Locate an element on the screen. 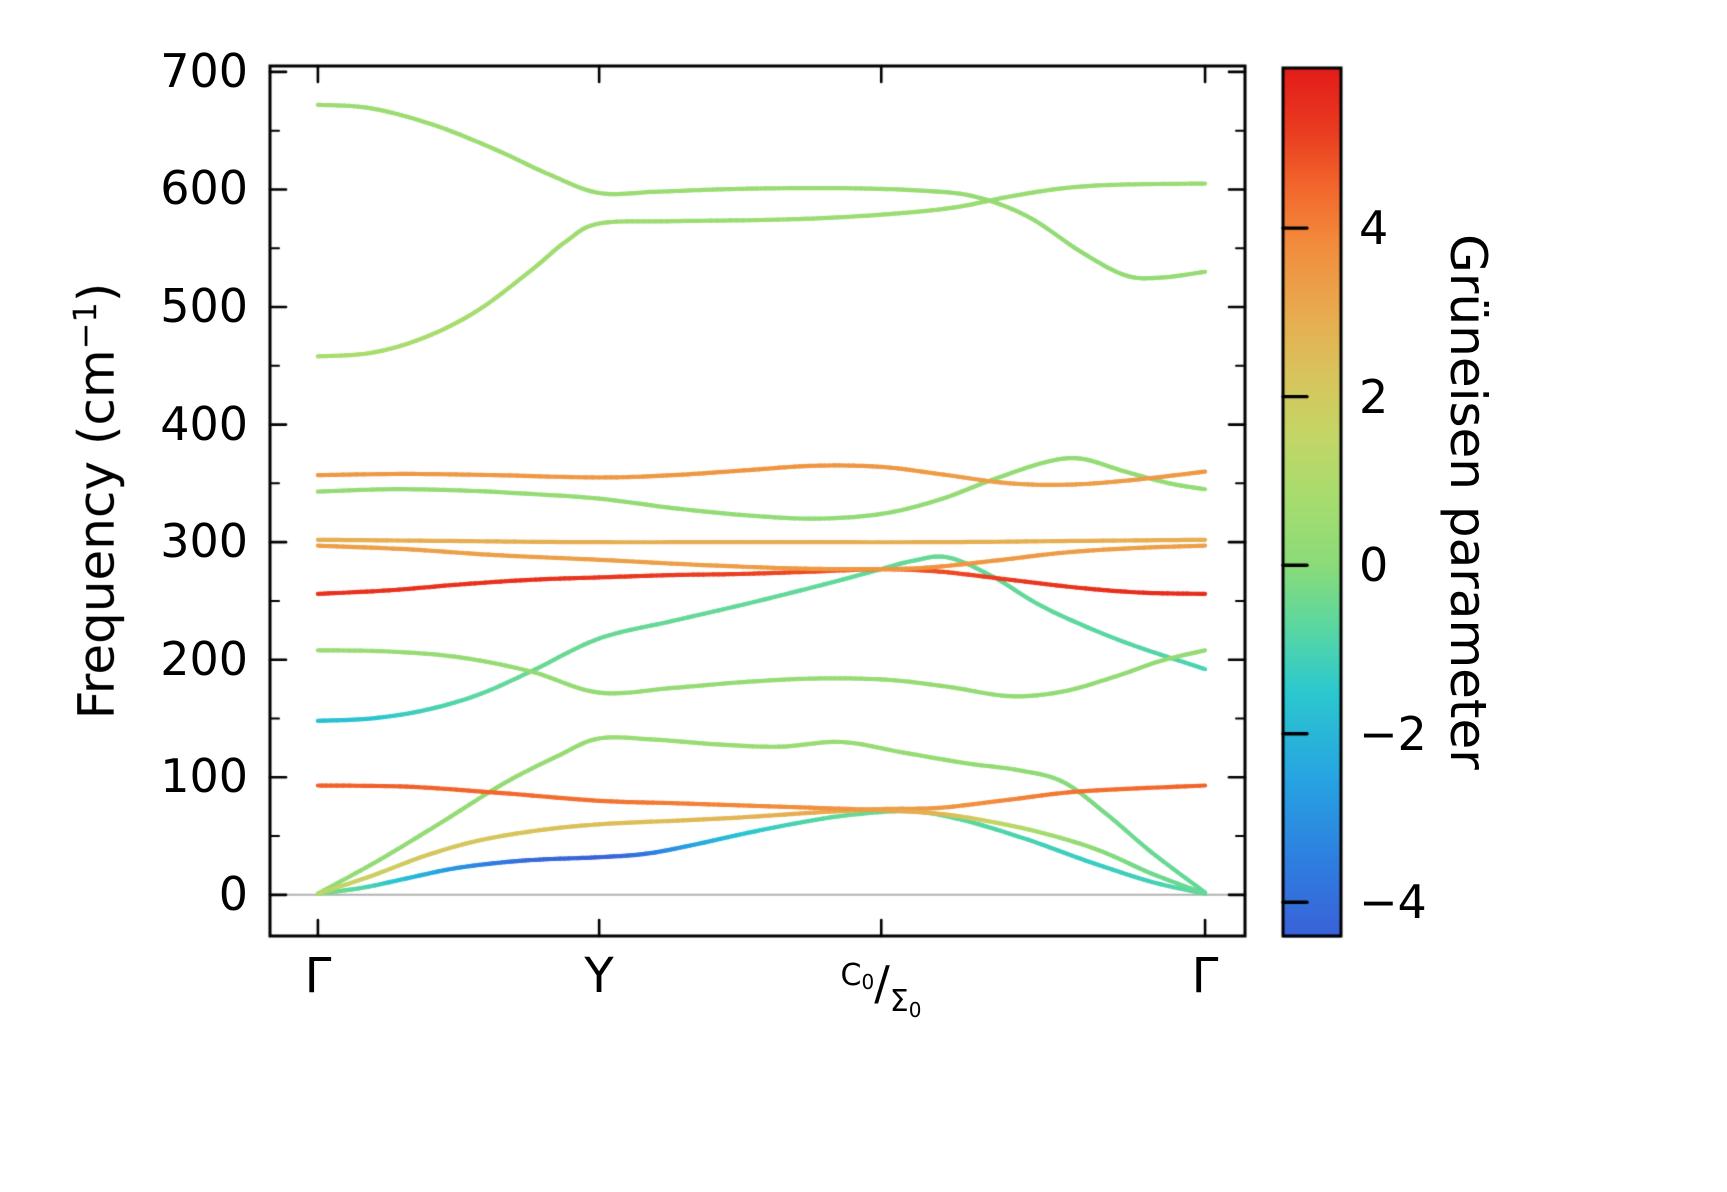  y-tick-label: 300 is located at coordinates (204, 541).